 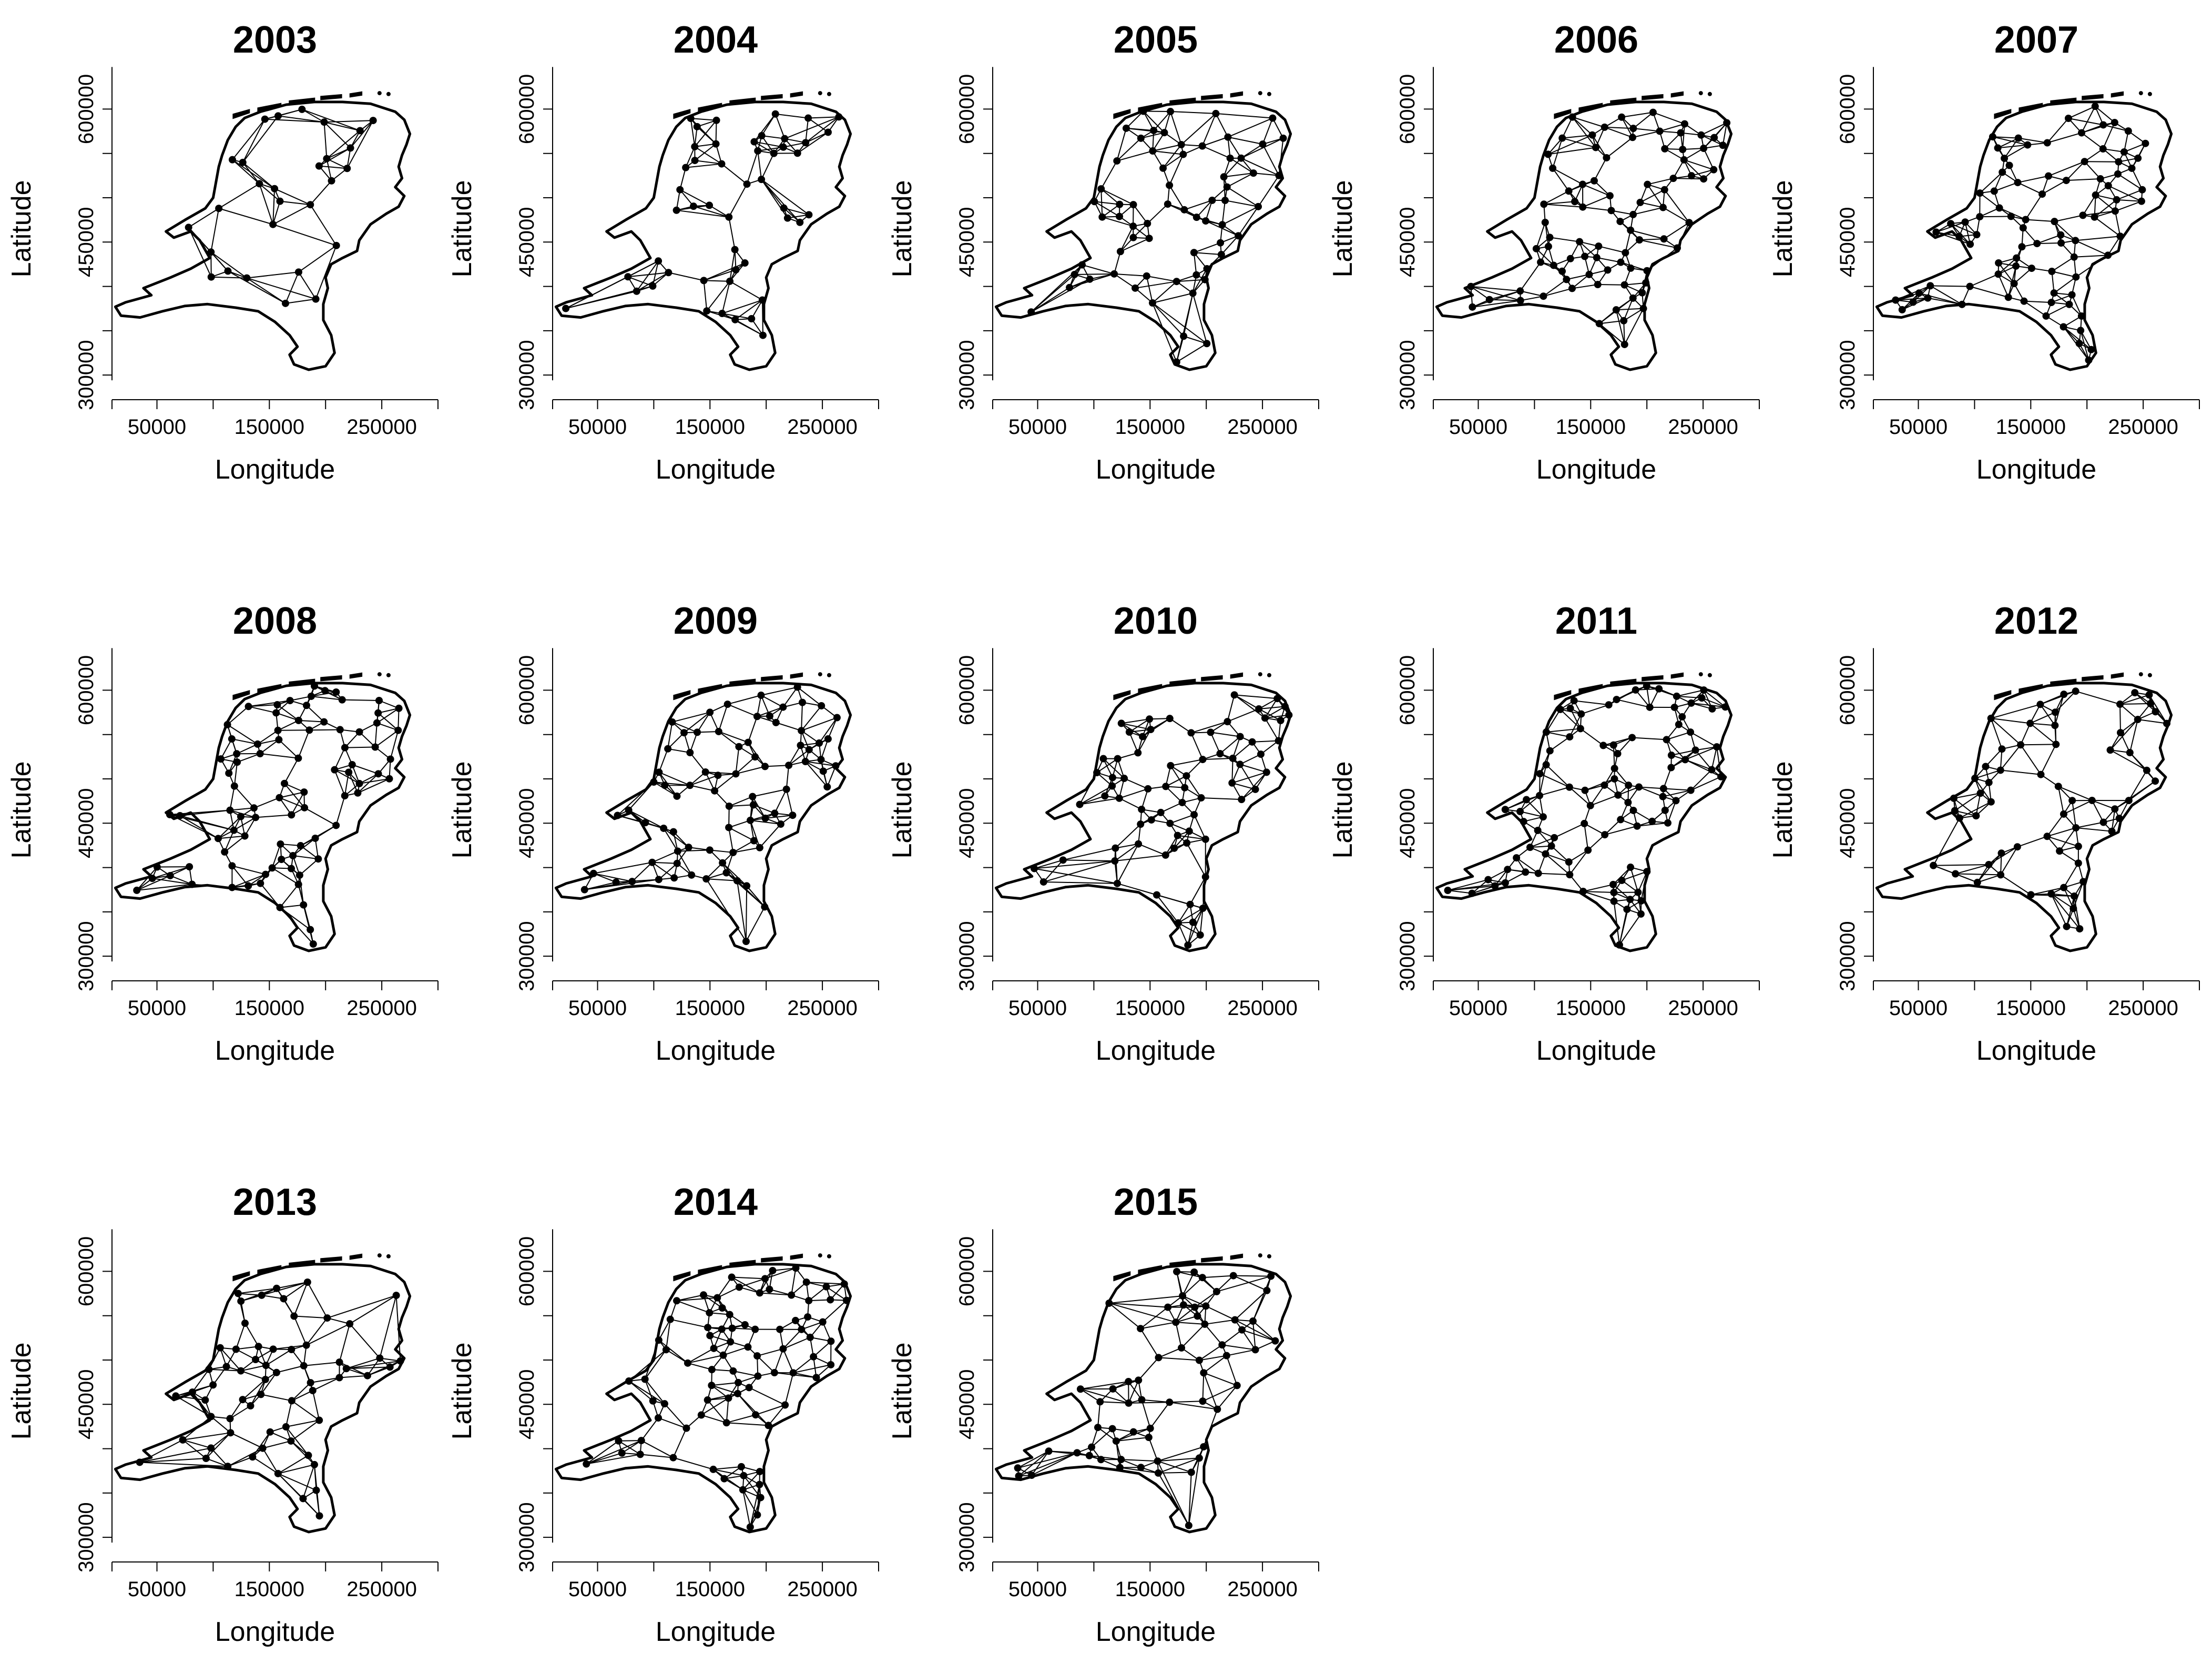 I want to click on y-axis-title: Latitude, so click(x=21, y=1390).